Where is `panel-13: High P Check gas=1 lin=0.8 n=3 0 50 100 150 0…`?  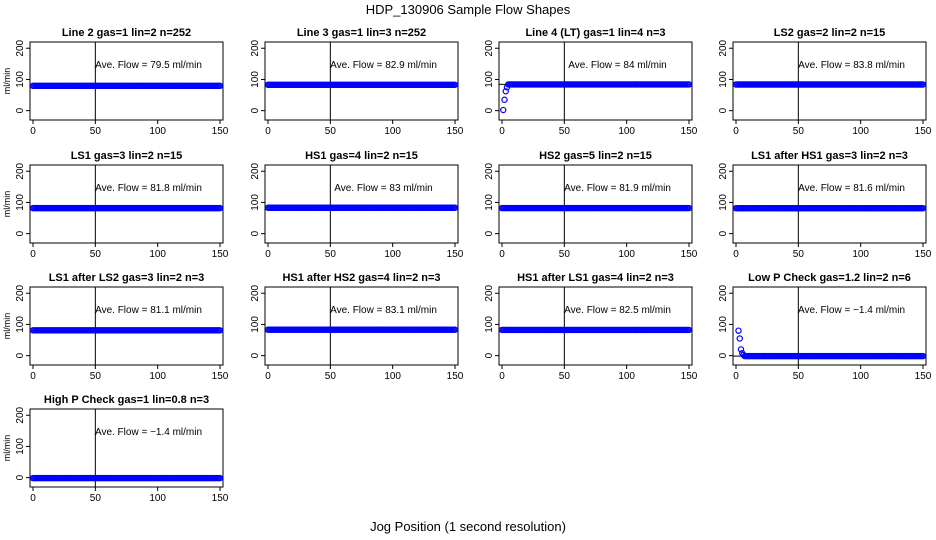
panel-13: High P Check gas=1 lin=0.8 n=3 0 50 100 150 0… is located at coordinates (115, 449).